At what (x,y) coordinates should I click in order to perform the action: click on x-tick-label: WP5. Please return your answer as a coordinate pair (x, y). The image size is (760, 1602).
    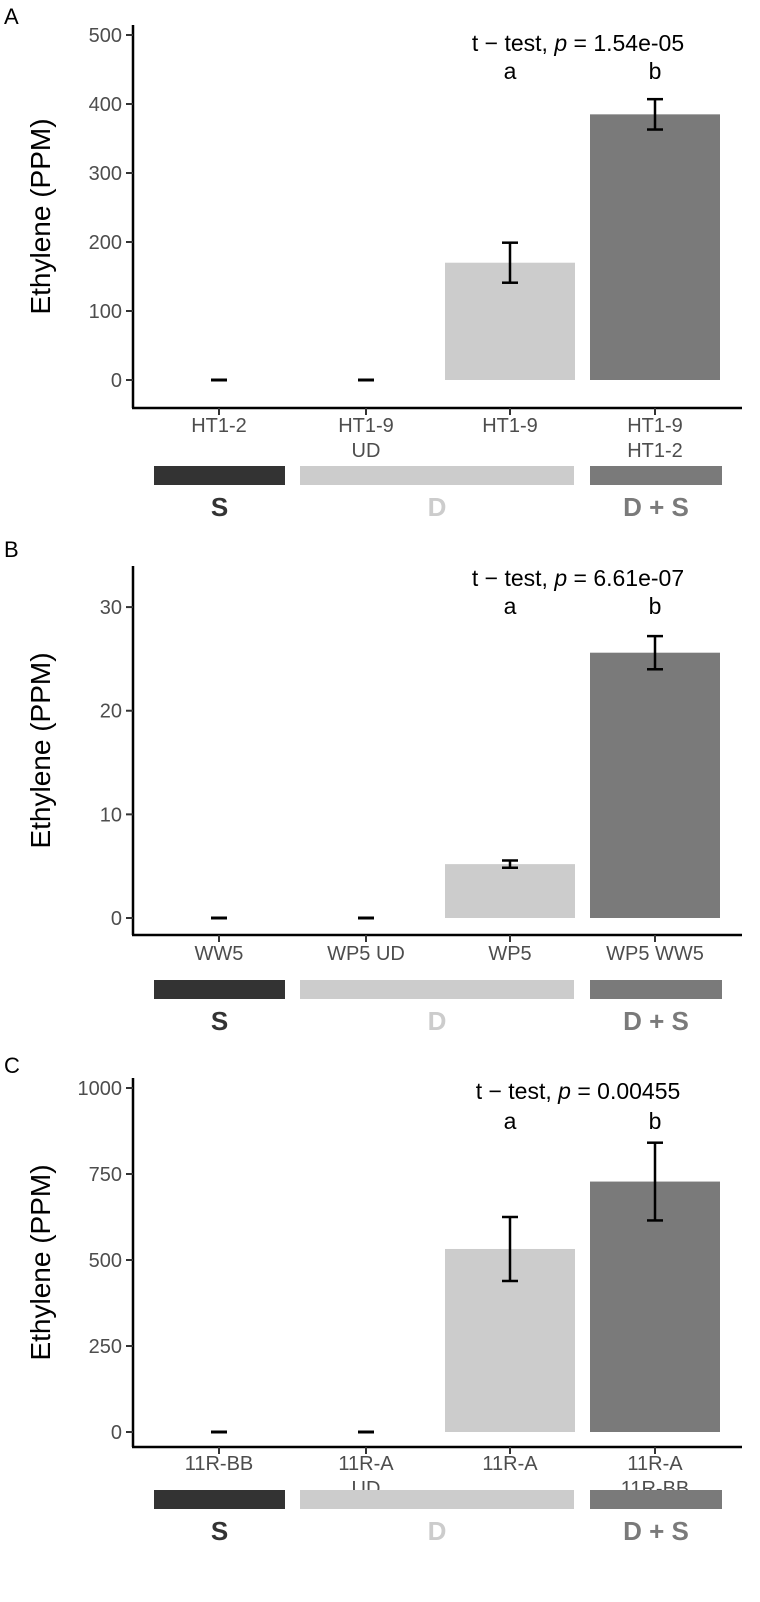
    Looking at the image, I should click on (509, 954).